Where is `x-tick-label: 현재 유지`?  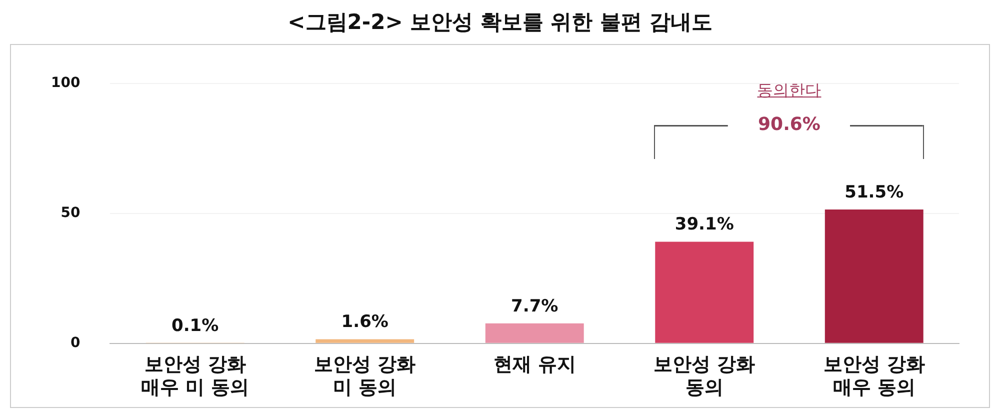 x-tick-label: 현재 유지 is located at coordinates (534, 365).